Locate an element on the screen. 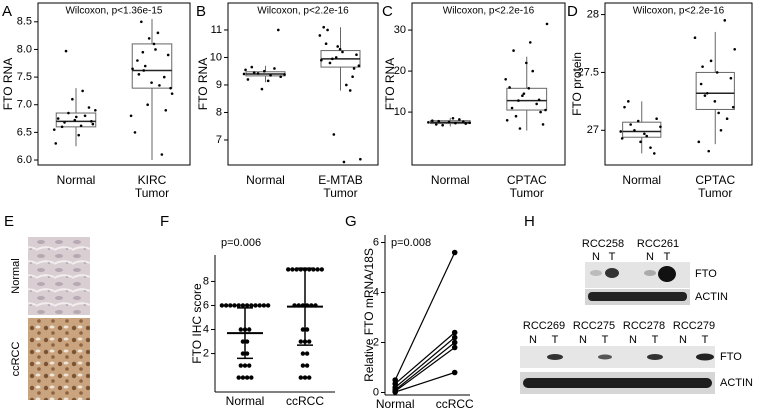  sample-label: RCC258 is located at coordinates (603, 244).